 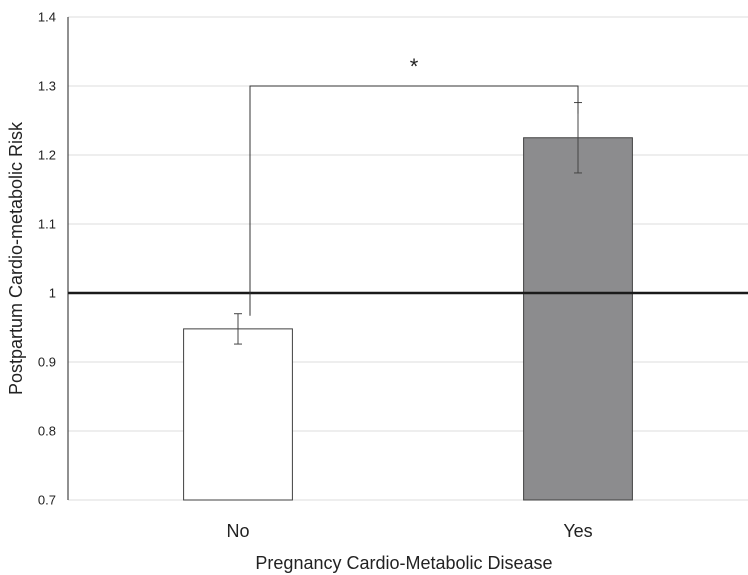 What do you see at coordinates (578, 319) in the screenshot?
I see `bar-yes` at bounding box center [578, 319].